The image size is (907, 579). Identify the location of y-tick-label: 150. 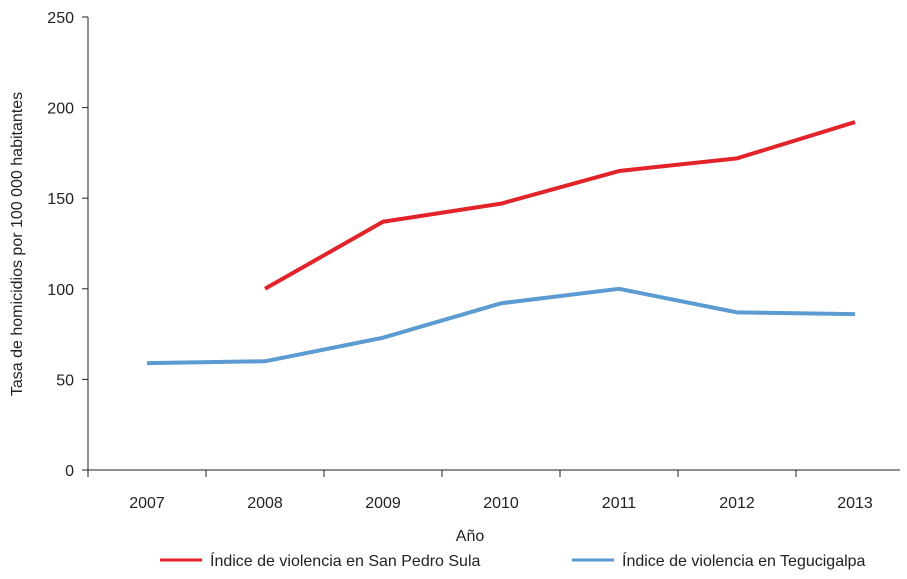
(60, 199).